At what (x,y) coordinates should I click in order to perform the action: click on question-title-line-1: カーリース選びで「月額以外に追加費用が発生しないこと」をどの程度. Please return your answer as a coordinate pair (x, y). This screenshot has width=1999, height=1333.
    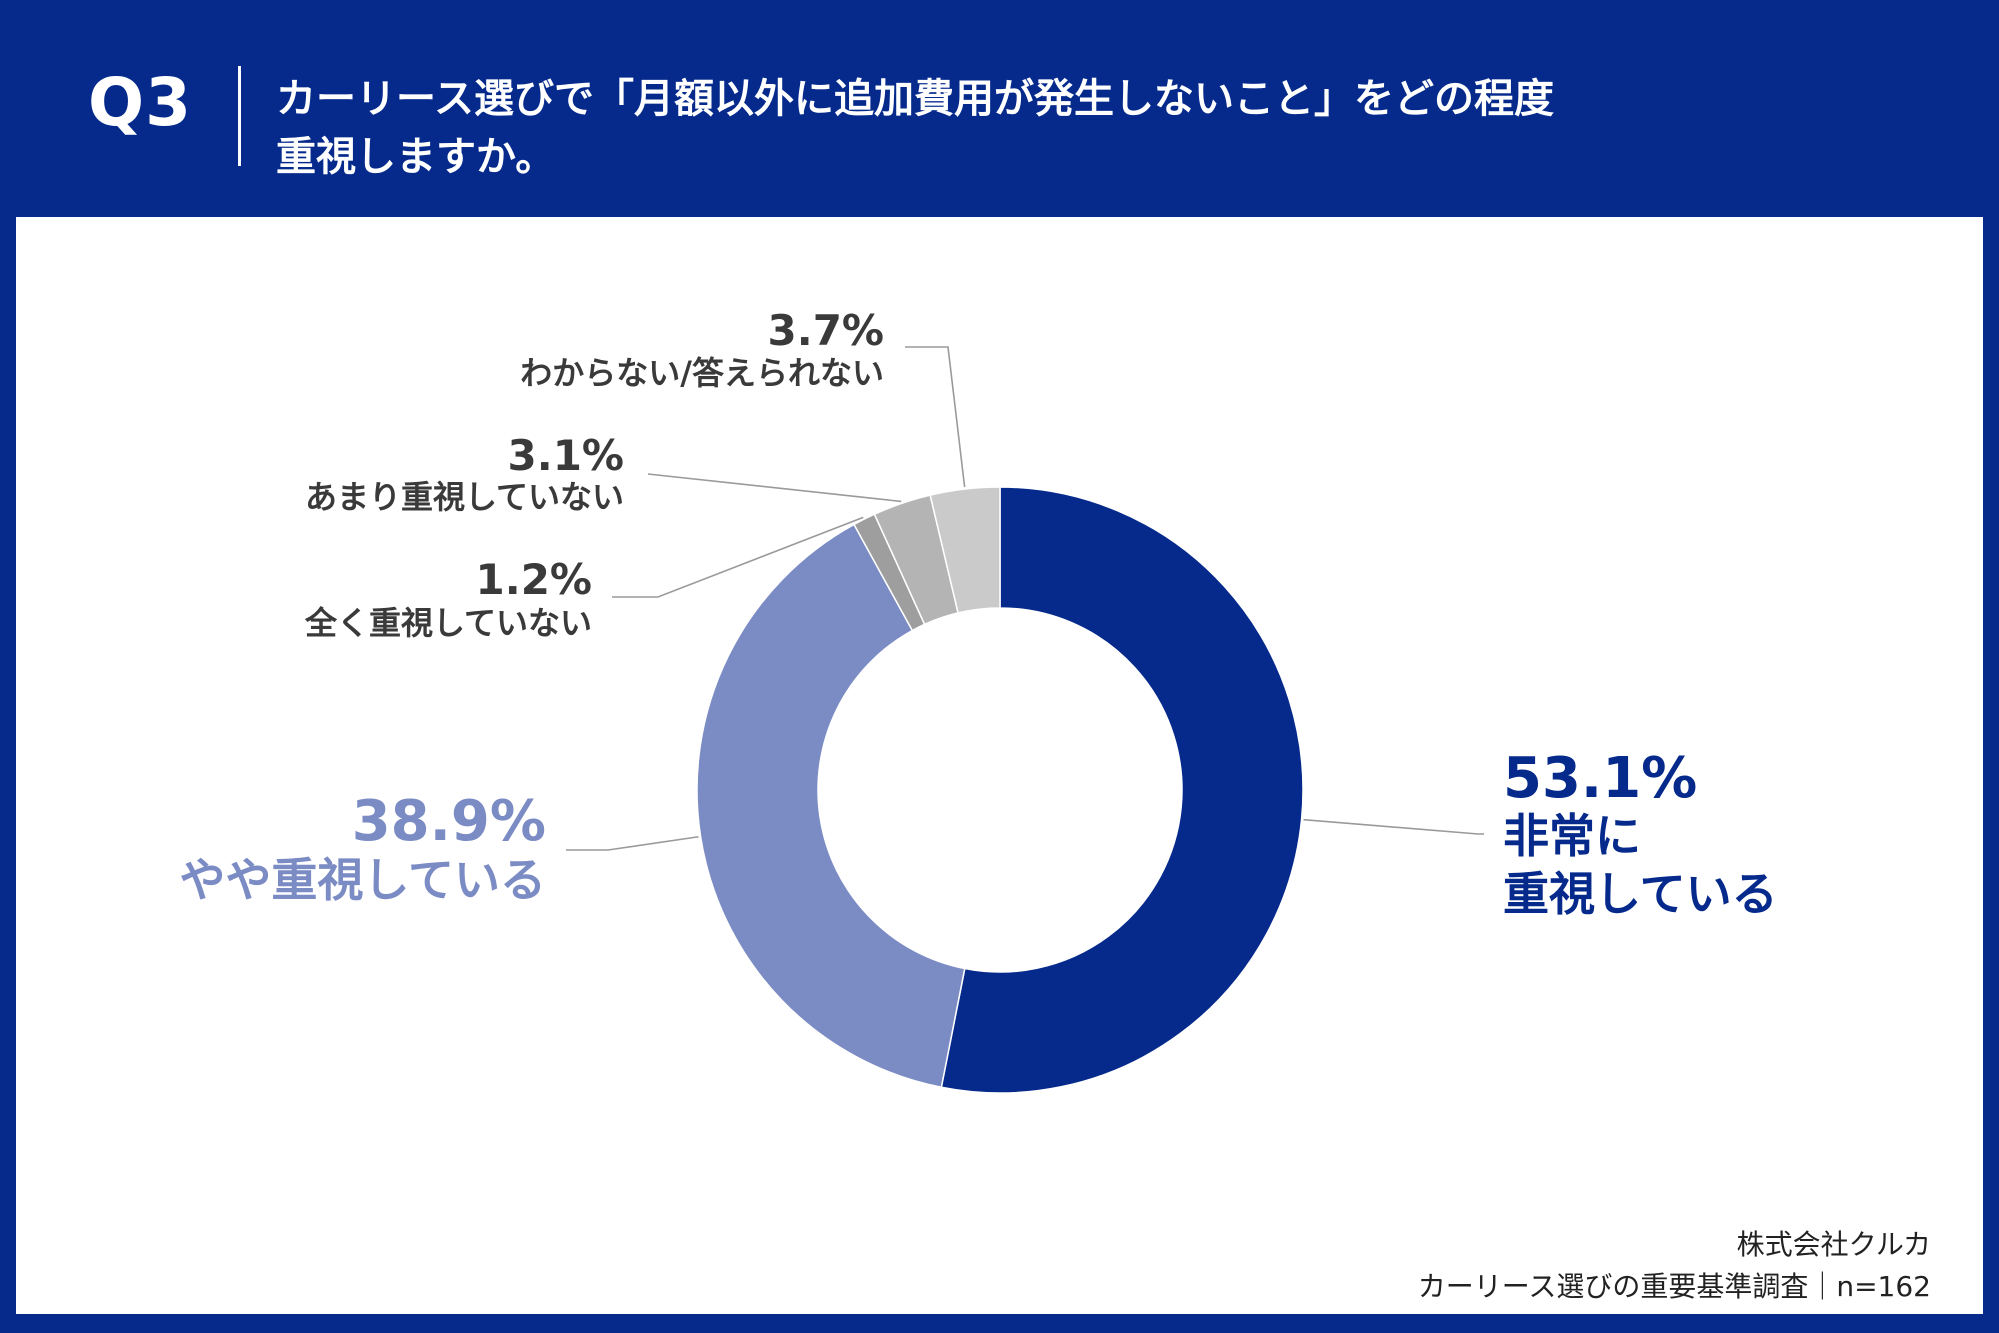
    Looking at the image, I should click on (915, 99).